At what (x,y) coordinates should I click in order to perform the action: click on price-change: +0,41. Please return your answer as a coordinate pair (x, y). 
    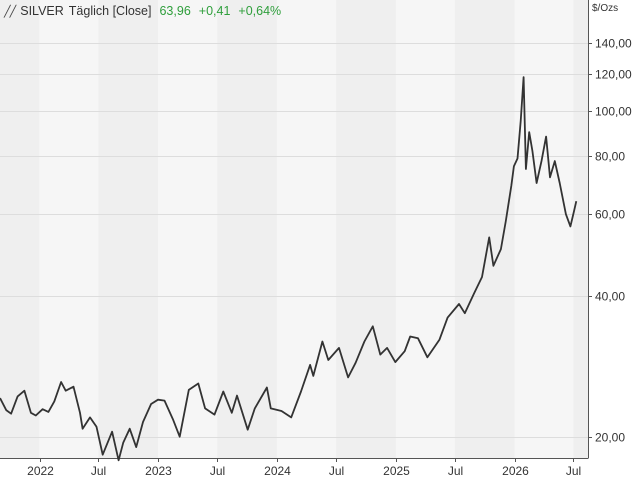
    Looking at the image, I should click on (214, 11).